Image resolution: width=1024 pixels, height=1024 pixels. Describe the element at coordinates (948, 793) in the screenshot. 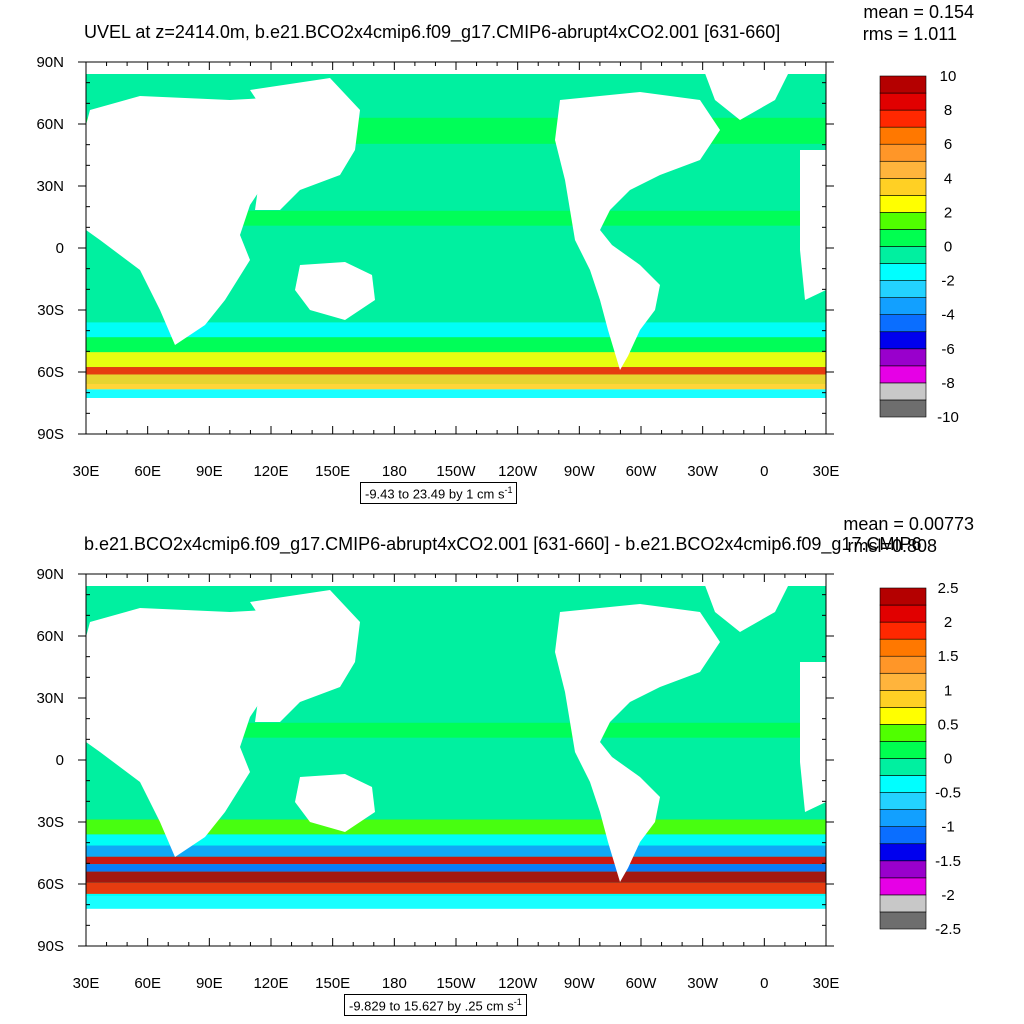

I see `colorbar-label: -0.5` at that location.